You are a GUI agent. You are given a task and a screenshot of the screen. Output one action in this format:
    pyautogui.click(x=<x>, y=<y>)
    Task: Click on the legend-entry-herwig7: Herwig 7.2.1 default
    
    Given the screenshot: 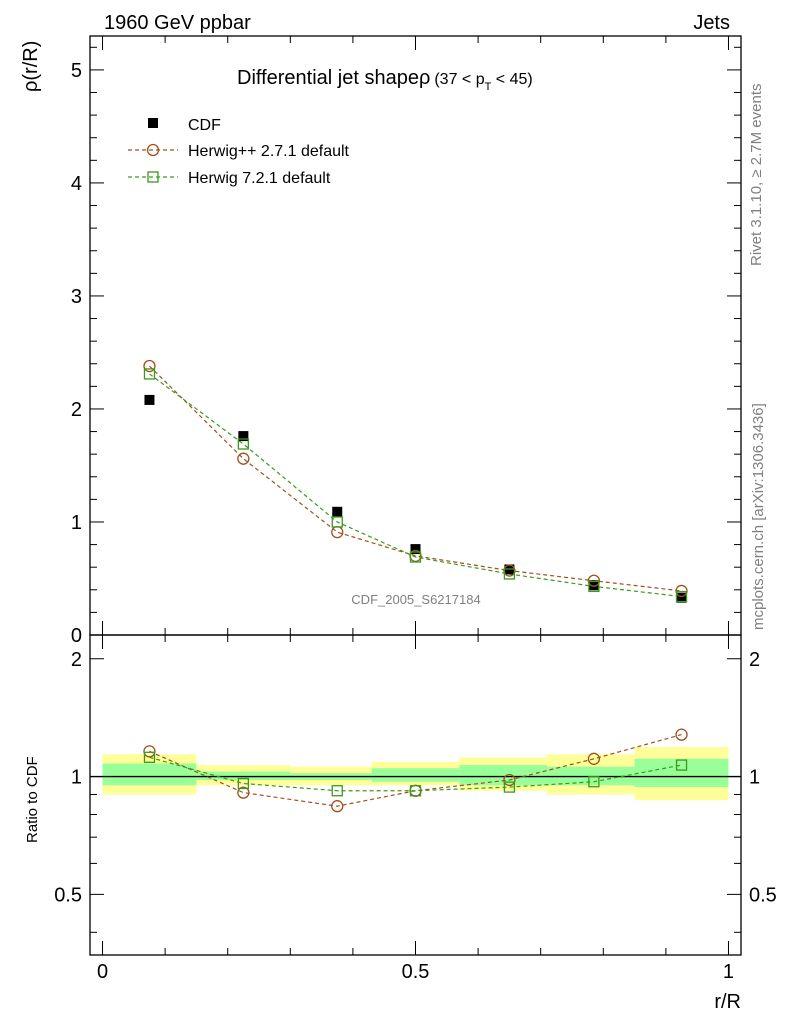 What is the action you would take?
    pyautogui.click(x=229, y=178)
    